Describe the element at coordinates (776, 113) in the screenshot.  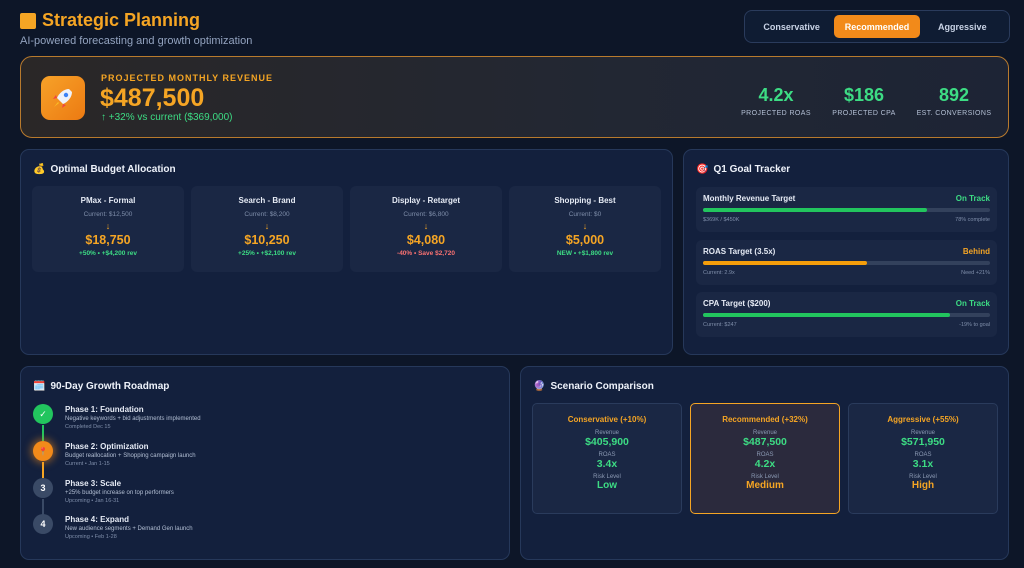
I see `kpi-label: PROJECTED ROAS` at that location.